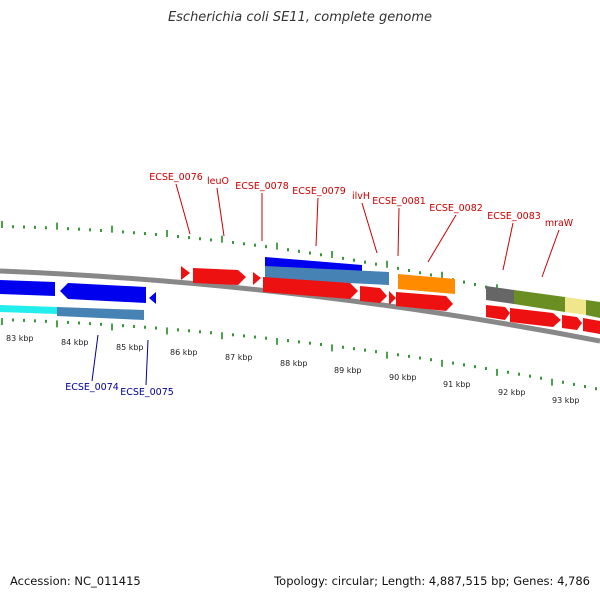  Describe the element at coordinates (92, 387) in the screenshot. I see `gene-label: ECSE_0074` at that location.